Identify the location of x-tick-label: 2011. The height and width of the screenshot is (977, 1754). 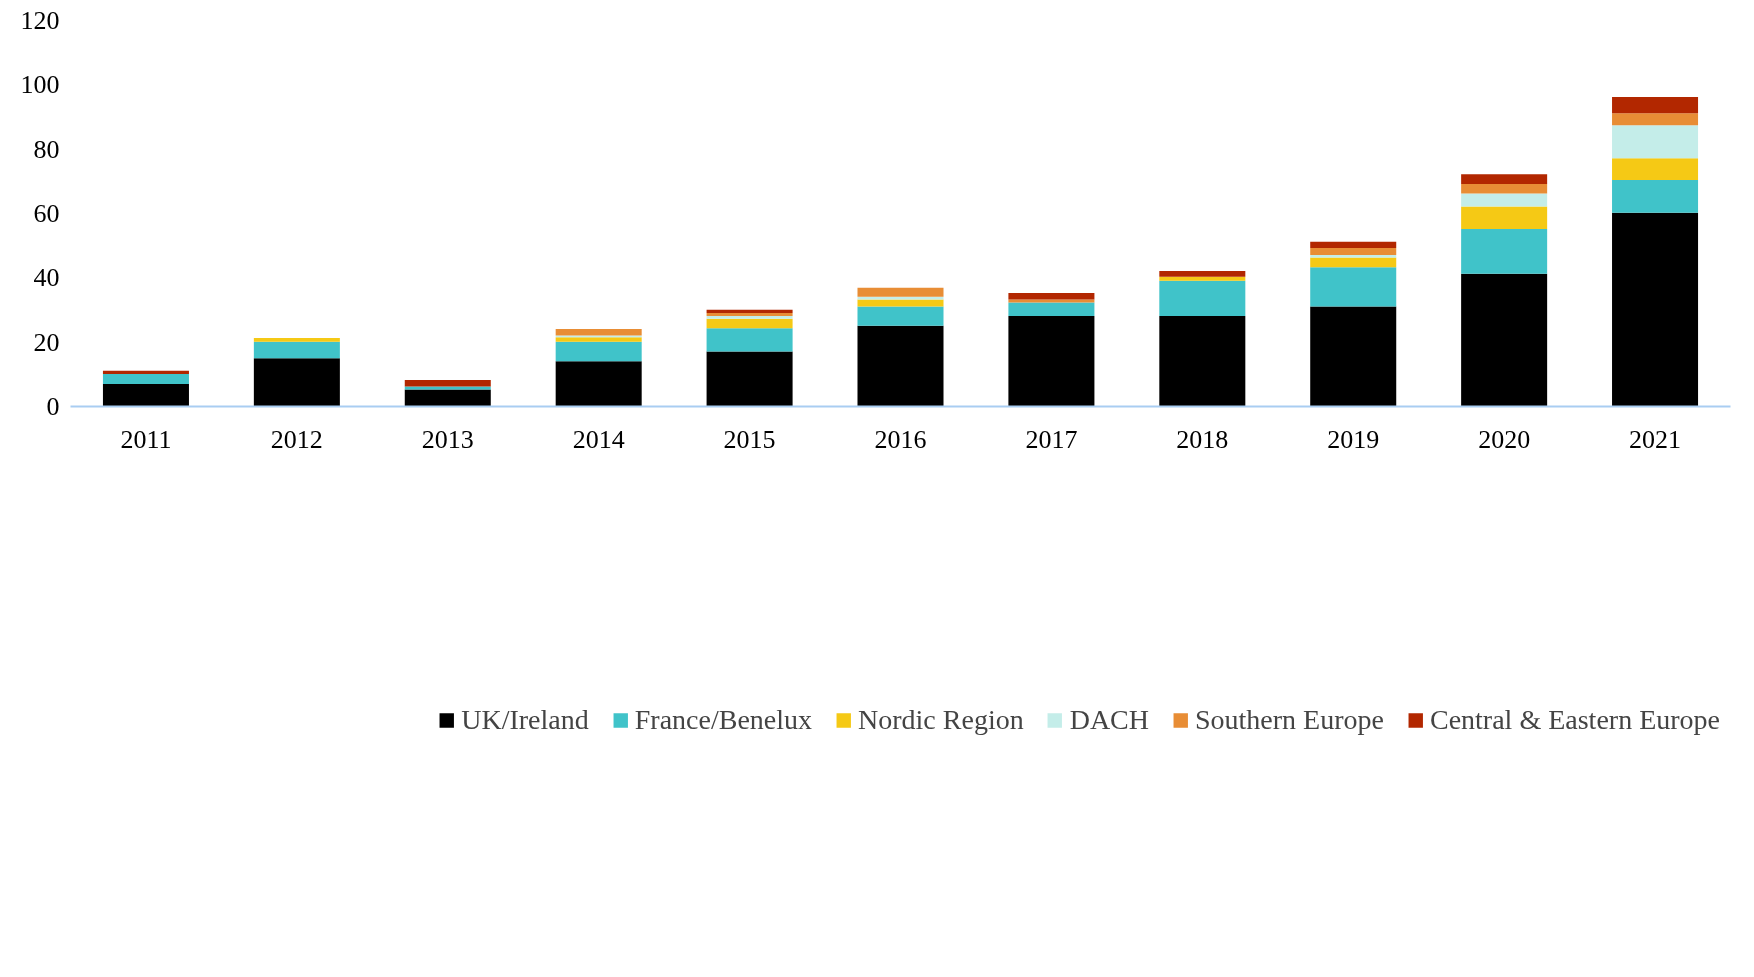
(146, 439).